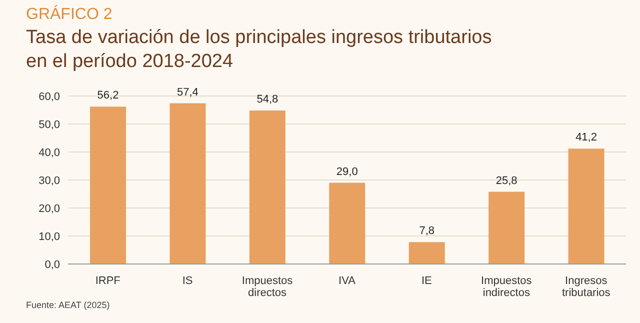 This screenshot has height=323, width=640. Describe the element at coordinates (69, 15) in the screenshot. I see `chart-title: GRÁFICO 2` at that location.